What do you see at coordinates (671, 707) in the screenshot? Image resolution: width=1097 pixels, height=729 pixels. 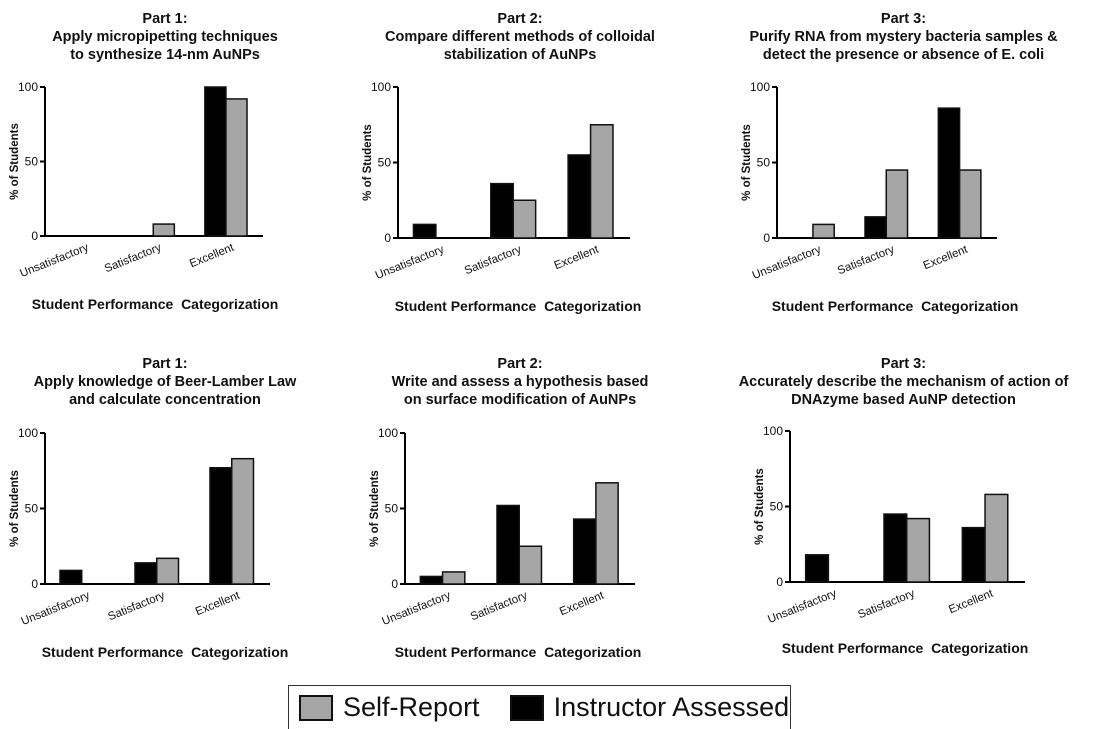 I see `legend-label-instructor-assessed: Instructor Assessed` at bounding box center [671, 707].